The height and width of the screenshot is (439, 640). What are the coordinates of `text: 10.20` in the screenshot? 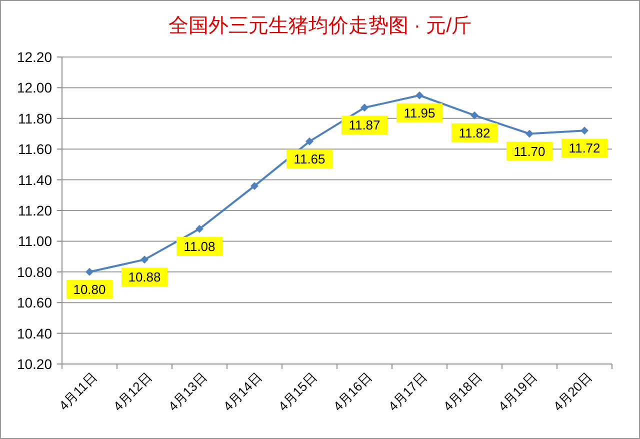 It's located at (34, 364).